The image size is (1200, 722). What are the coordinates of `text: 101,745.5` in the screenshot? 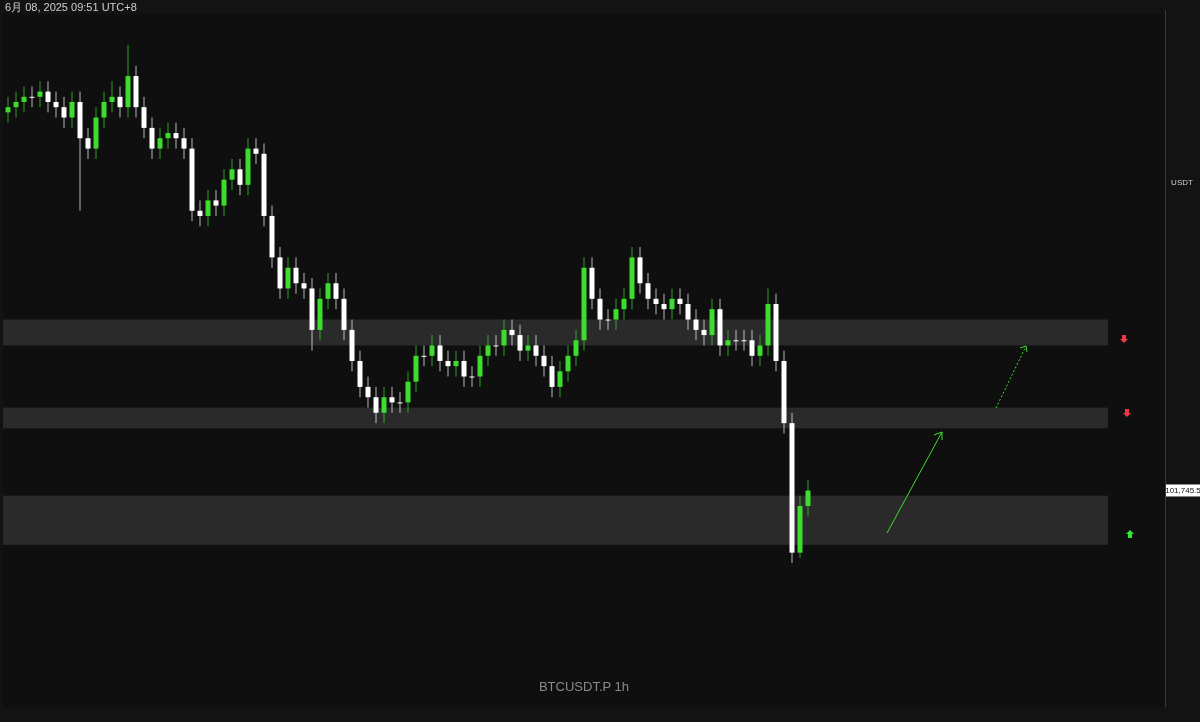 It's located at (1182, 491).